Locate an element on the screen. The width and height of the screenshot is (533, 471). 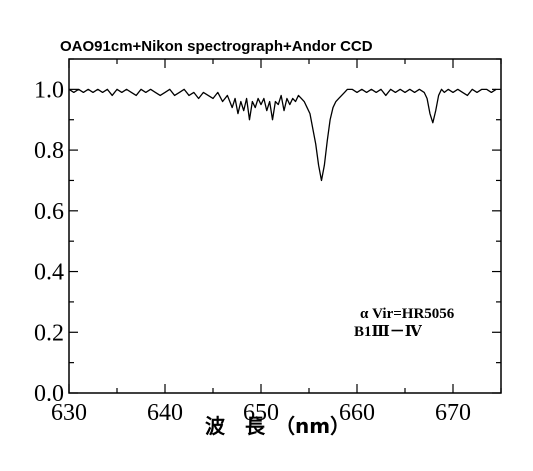
chart-title: OAO91cm+Nikon spectrograph+Andor CCD is located at coordinates (216, 46).